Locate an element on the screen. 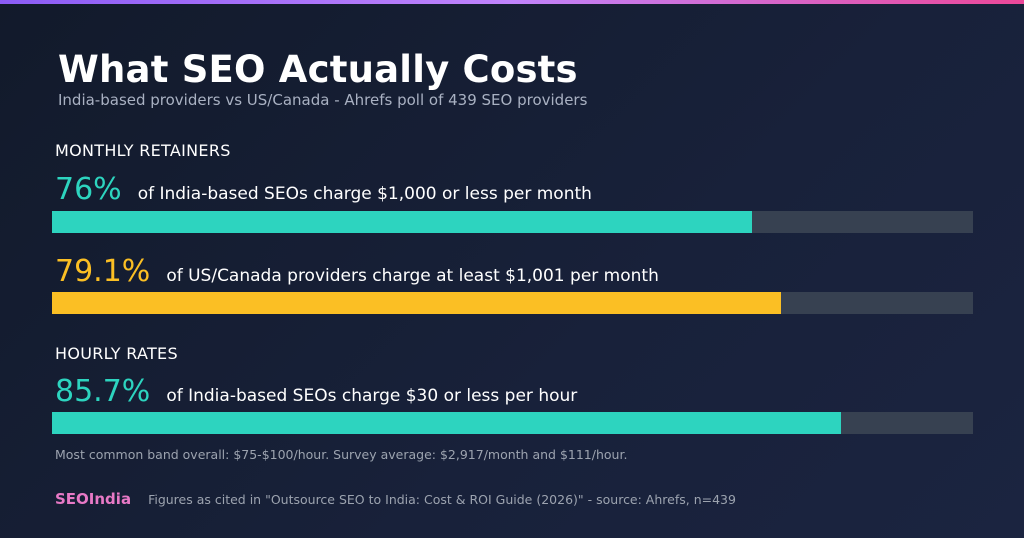 The width and height of the screenshot is (1024, 538). bar-track-india-retainer is located at coordinates (512, 222).